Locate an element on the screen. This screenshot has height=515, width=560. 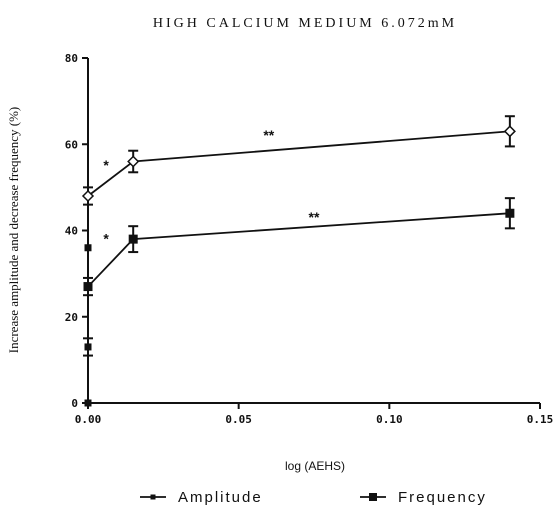
legend-label: Frequency is located at coordinates (442, 497).